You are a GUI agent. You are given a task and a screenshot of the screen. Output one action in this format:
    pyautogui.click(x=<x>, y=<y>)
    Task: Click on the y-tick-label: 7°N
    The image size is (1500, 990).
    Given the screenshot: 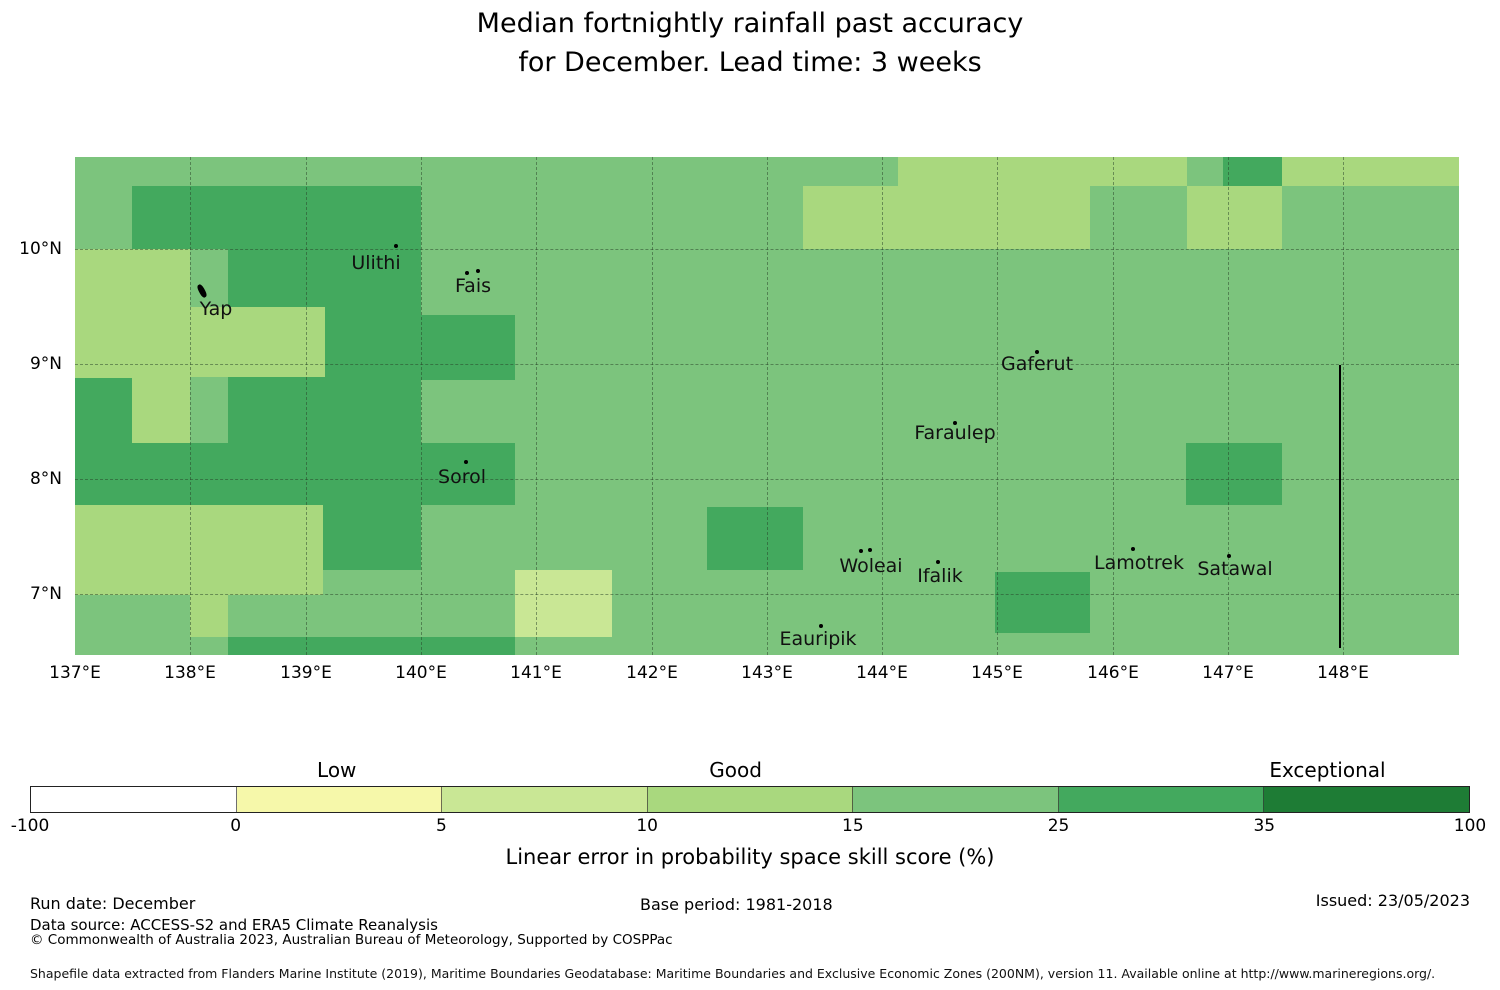 What is the action you would take?
    pyautogui.click(x=45, y=594)
    